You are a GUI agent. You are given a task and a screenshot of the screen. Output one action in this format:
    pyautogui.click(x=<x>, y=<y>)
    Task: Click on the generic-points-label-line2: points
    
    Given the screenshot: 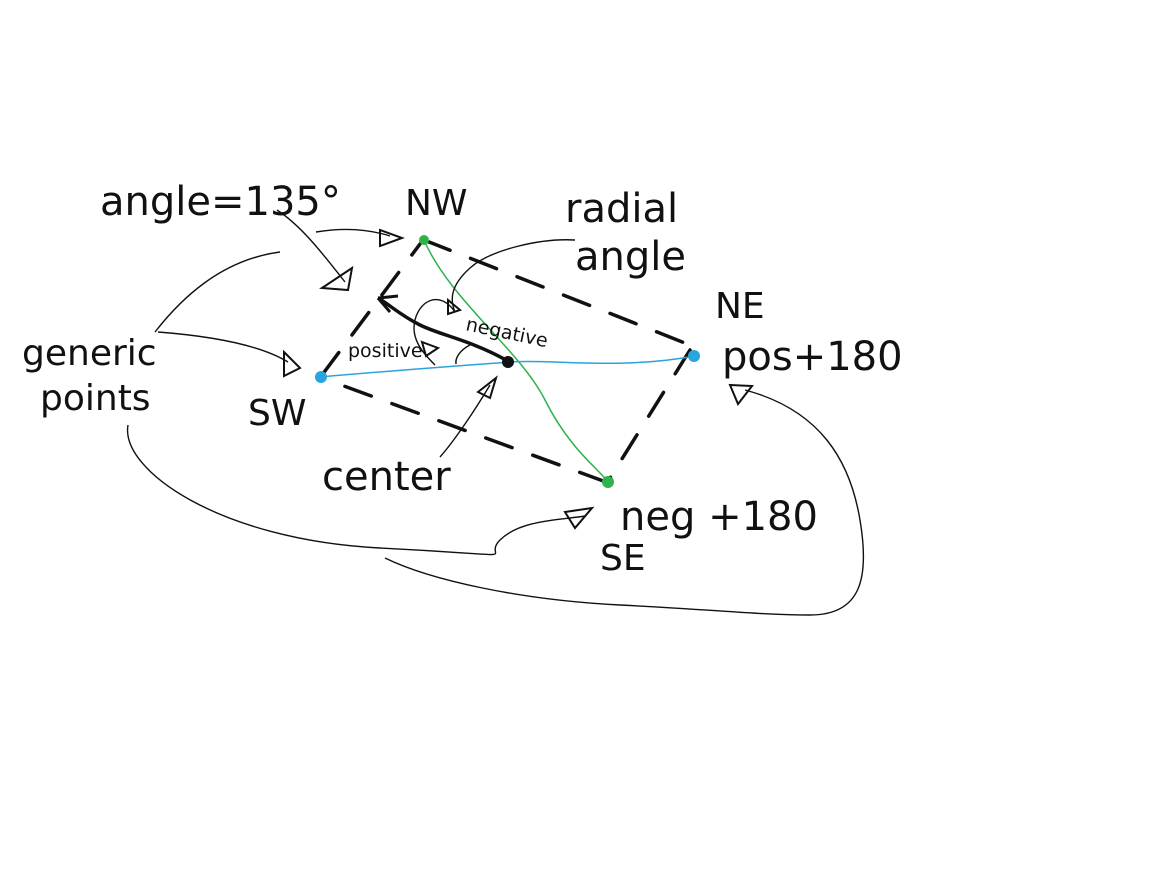 What is the action you would take?
    pyautogui.click(x=95, y=398)
    